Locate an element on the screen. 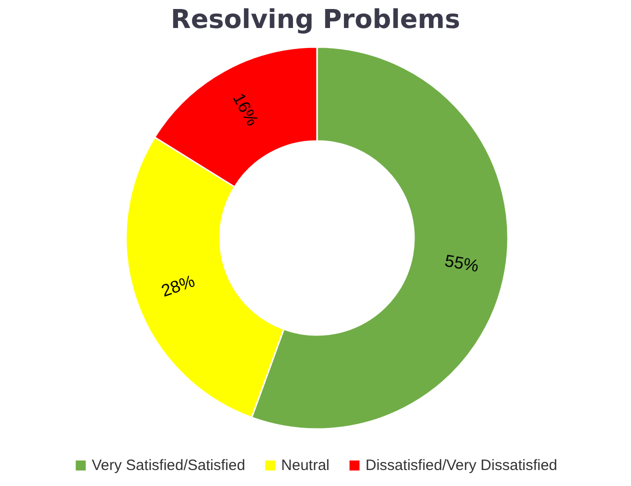 This screenshot has height=486, width=631. chart-title: Resolving Problems is located at coordinates (315, 20).